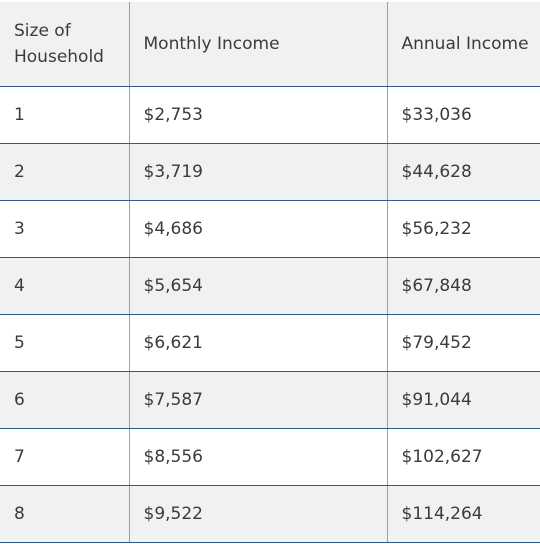 The image size is (540, 544). I want to click on table-row: 1 $2,753 $33,036, so click(270, 115).